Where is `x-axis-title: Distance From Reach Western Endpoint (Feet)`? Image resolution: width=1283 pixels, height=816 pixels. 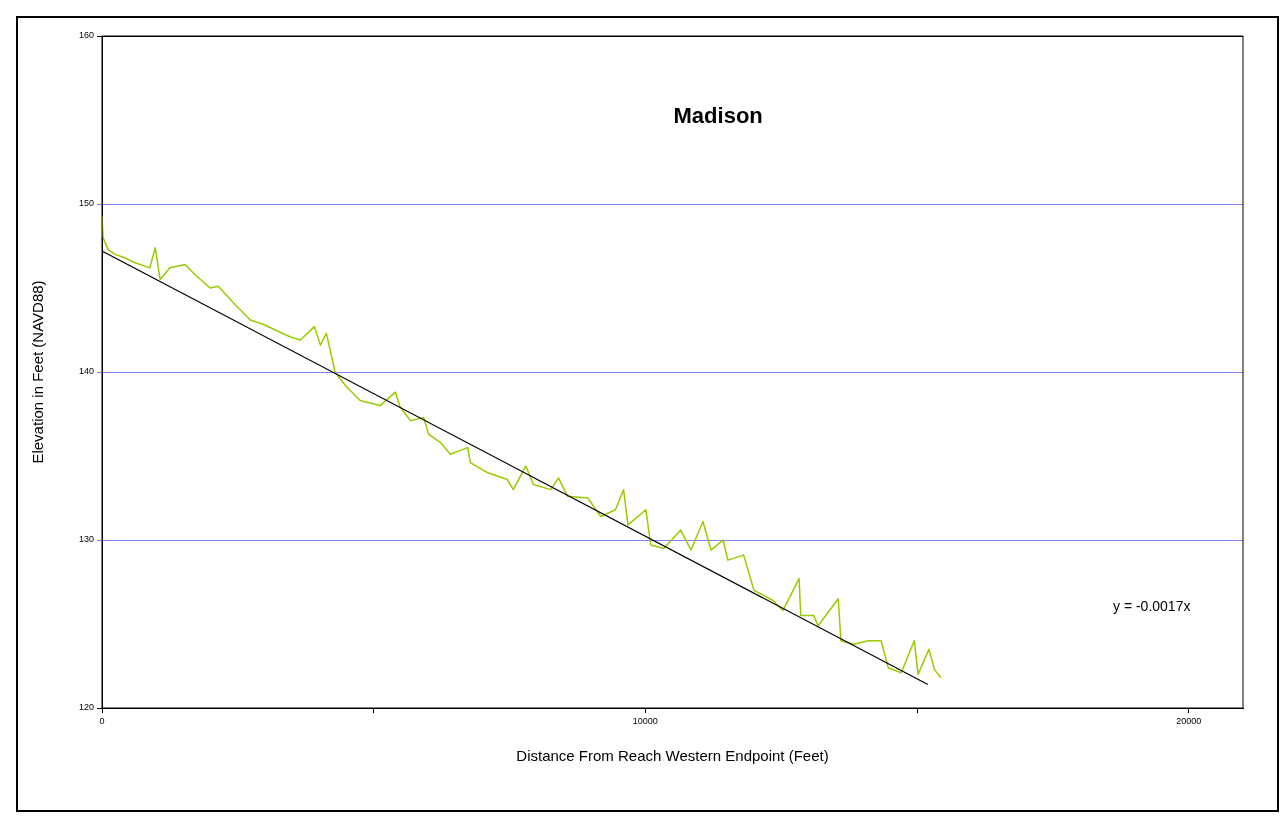 x-axis-title: Distance From Reach Western Endpoint (Feet) is located at coordinates (672, 756).